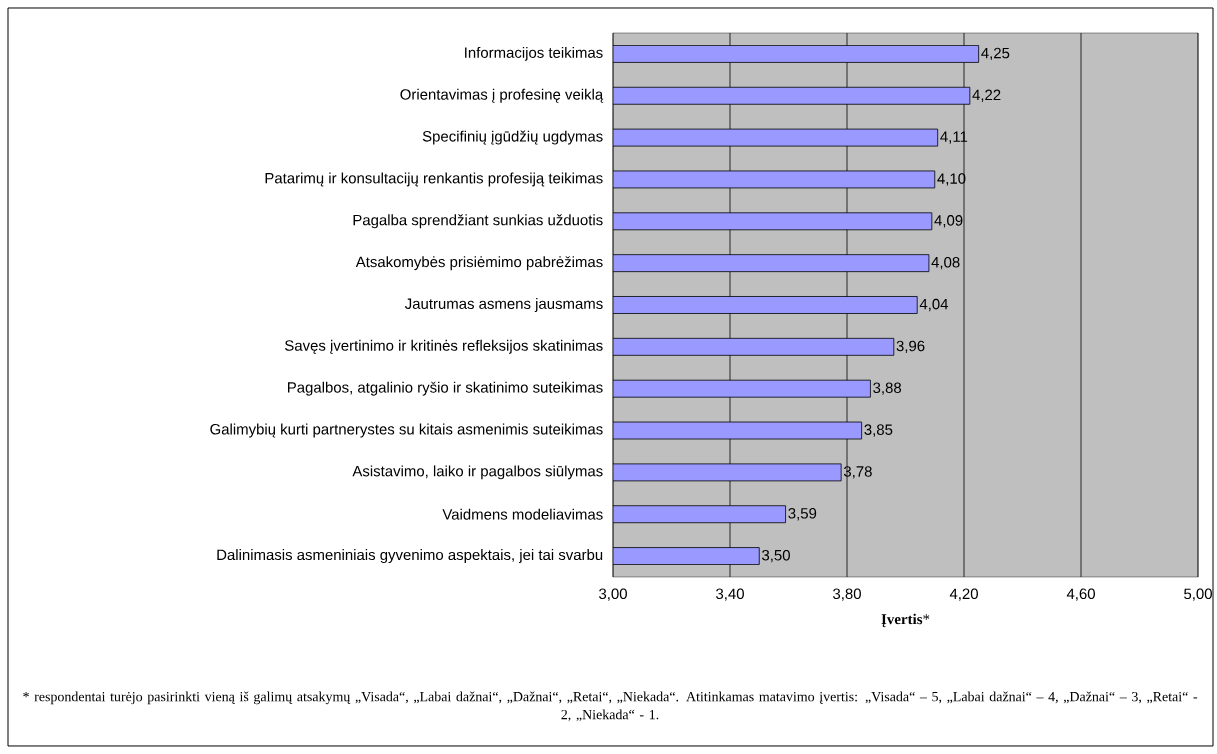 The height and width of the screenshot is (754, 1217). What do you see at coordinates (434, 179) in the screenshot?
I see `y-tick-label: Patarimų ir konsultacijų renkantis profesiją teikimas` at bounding box center [434, 179].